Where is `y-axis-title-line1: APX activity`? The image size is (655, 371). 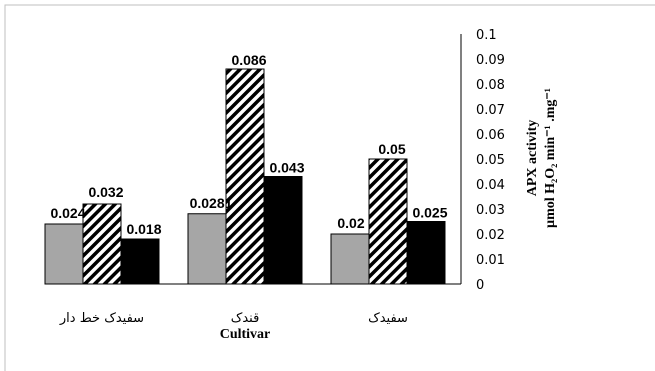 y-axis-title-line1: APX activity is located at coordinates (532, 158).